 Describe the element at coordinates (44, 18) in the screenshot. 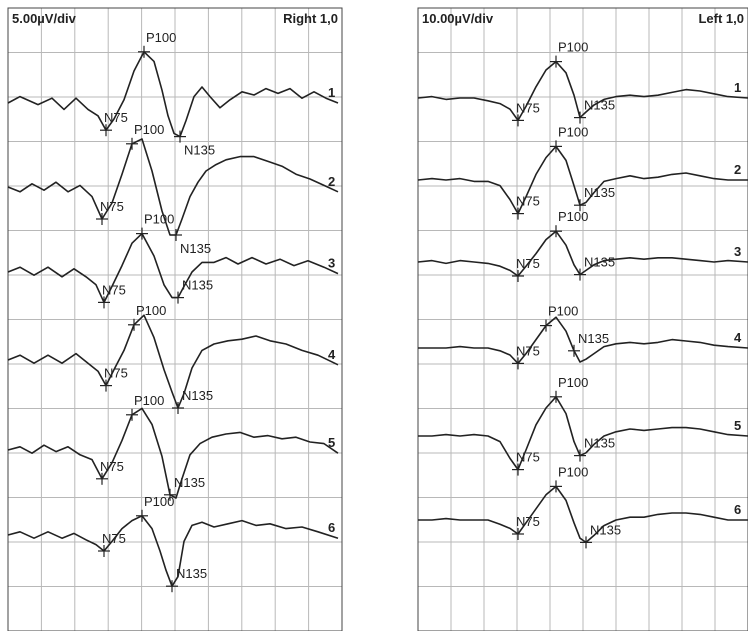

I see `scale-label: 5.00µV/div` at that location.